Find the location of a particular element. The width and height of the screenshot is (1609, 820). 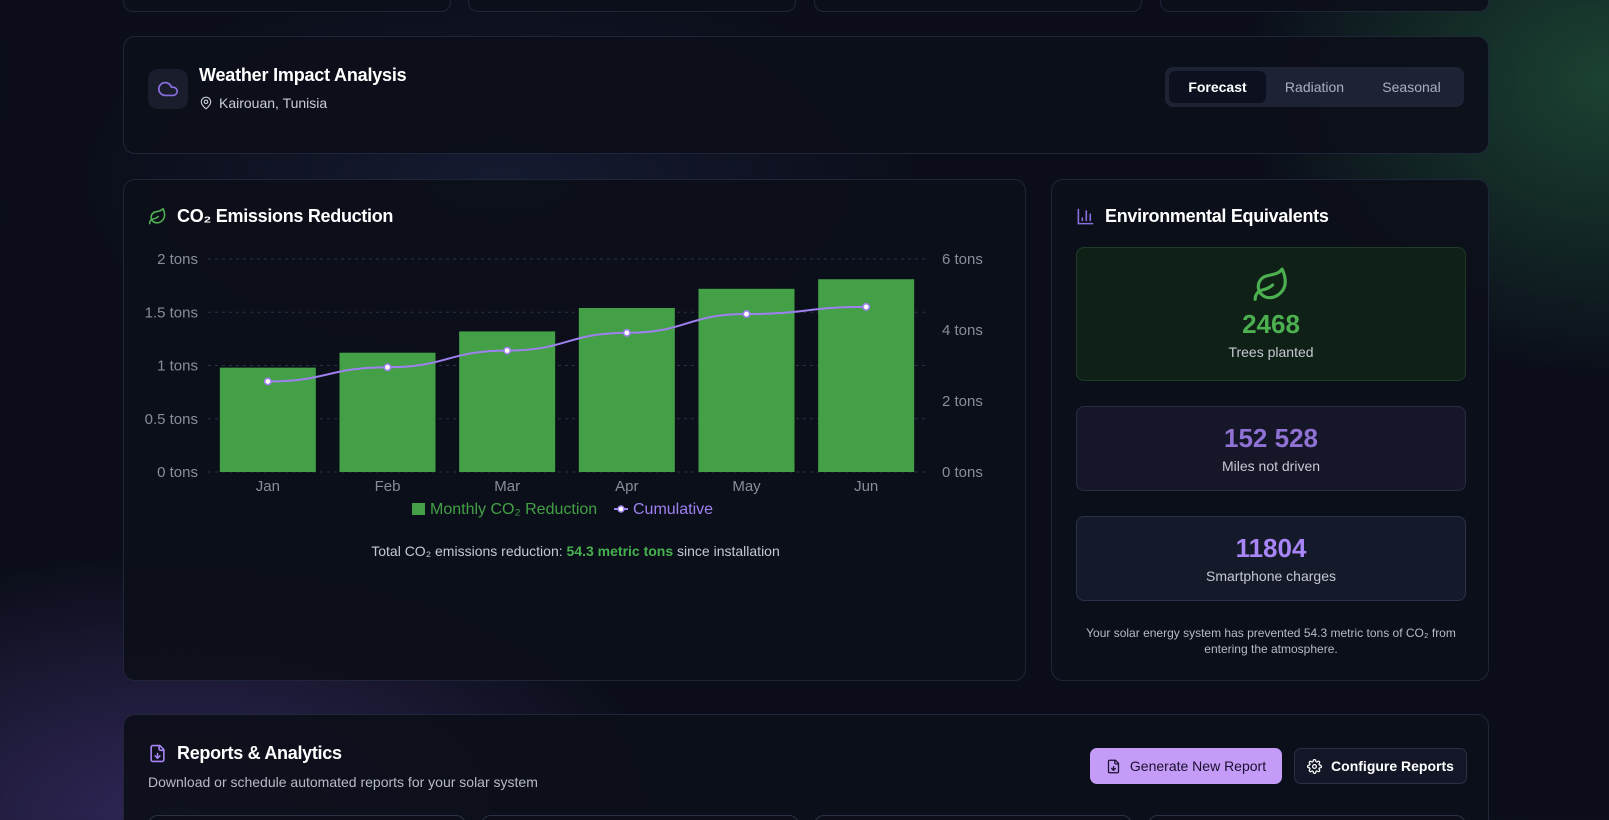

total-prefix: Total CO₂ emissions reduction: is located at coordinates (469, 551).